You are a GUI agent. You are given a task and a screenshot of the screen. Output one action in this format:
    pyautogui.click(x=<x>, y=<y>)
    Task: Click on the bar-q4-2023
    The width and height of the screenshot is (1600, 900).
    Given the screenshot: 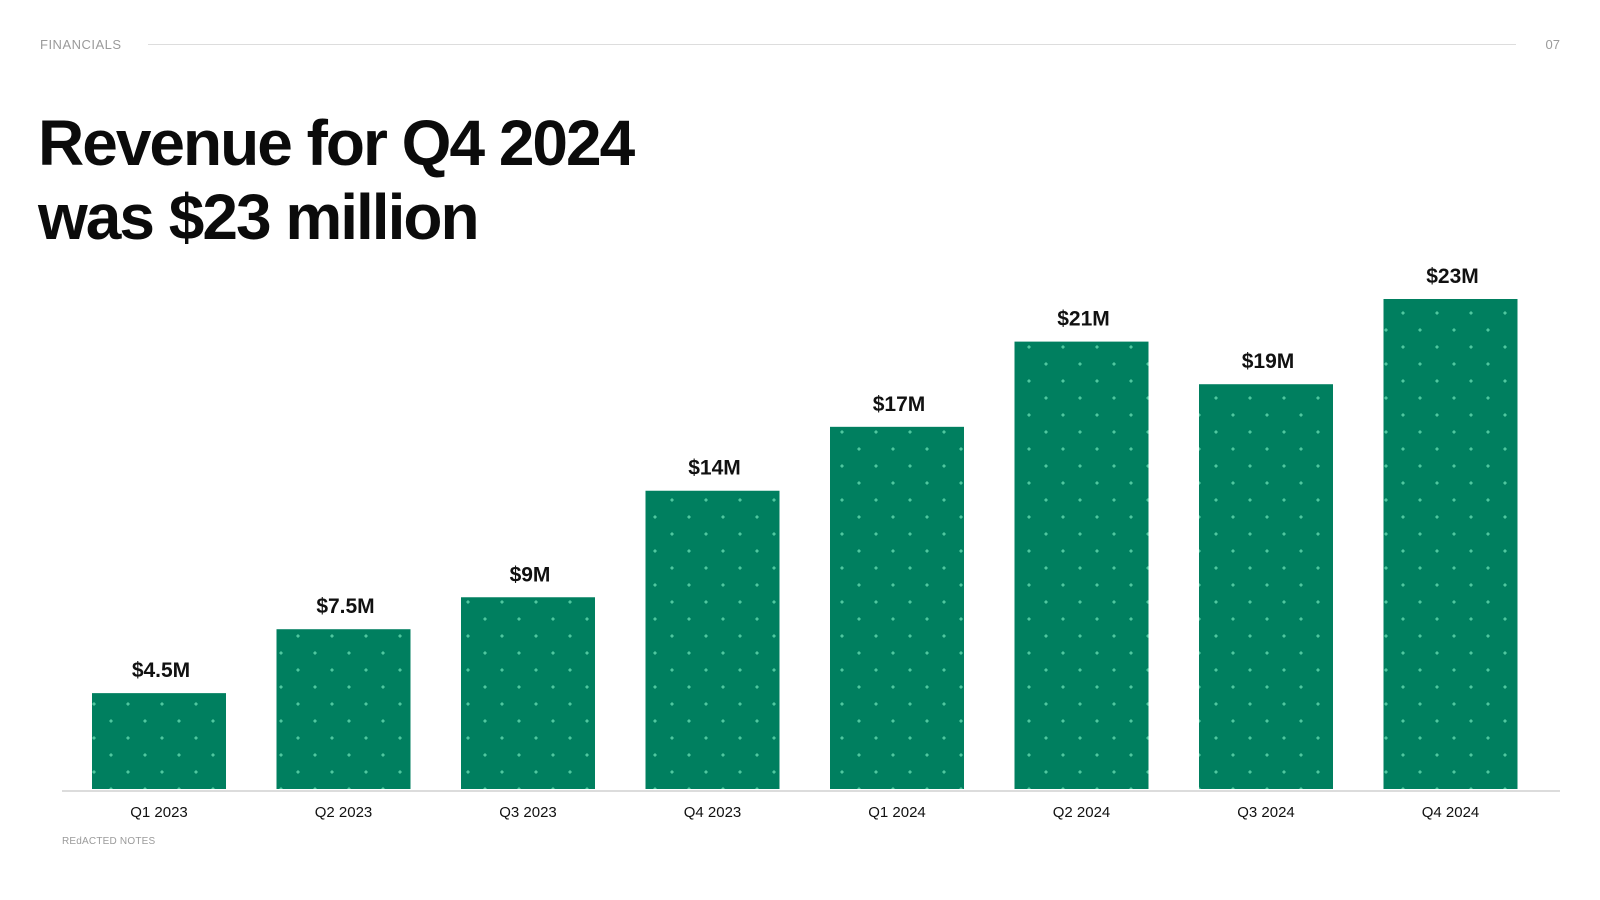 What is the action you would take?
    pyautogui.click(x=712, y=639)
    